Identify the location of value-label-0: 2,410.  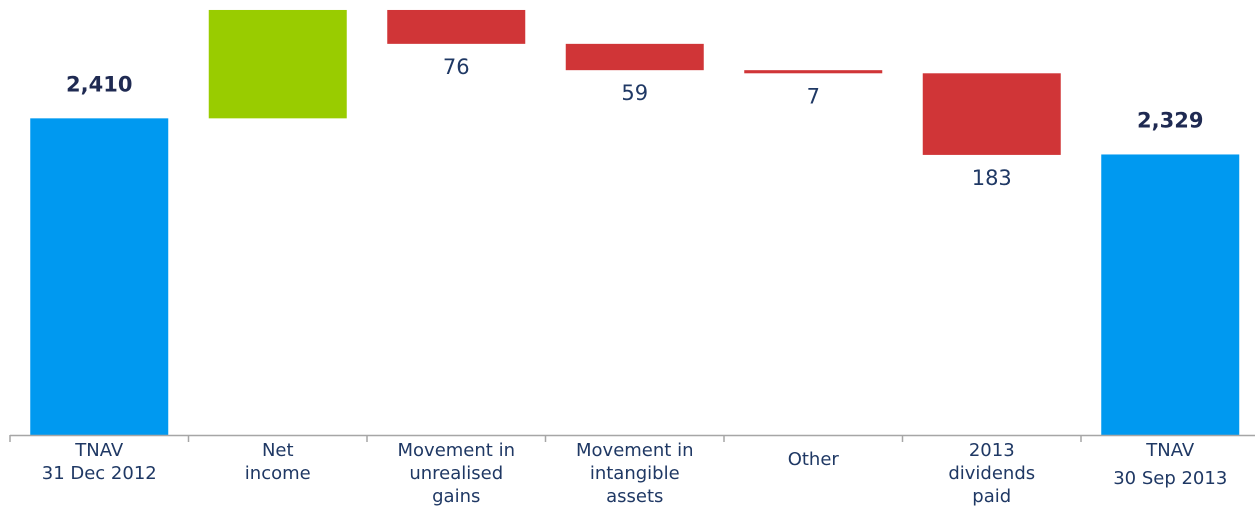
(99, 84).